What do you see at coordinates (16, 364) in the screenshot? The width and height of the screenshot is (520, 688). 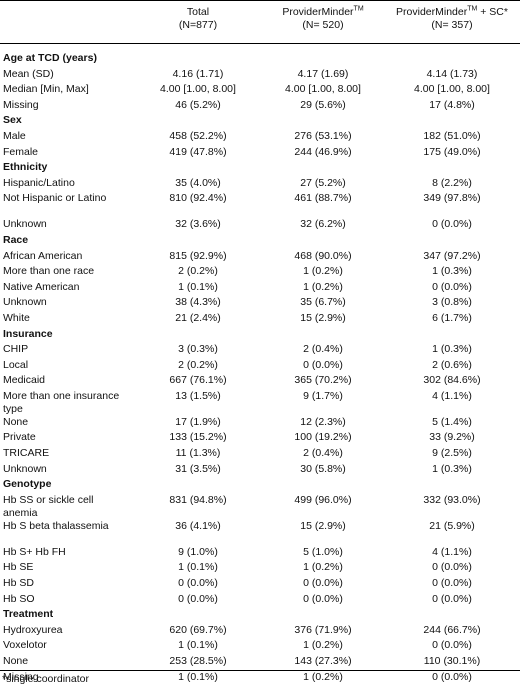 I see `row-label: Local` at bounding box center [16, 364].